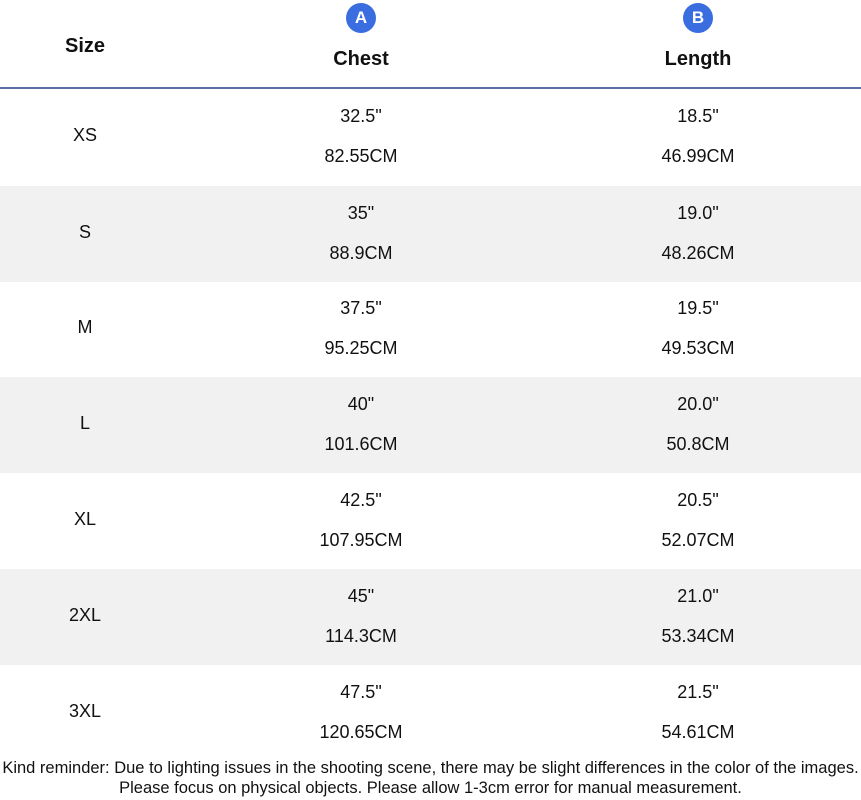  Describe the element at coordinates (698, 732) in the screenshot. I see `length-cm-cell: 54.61CM` at that location.